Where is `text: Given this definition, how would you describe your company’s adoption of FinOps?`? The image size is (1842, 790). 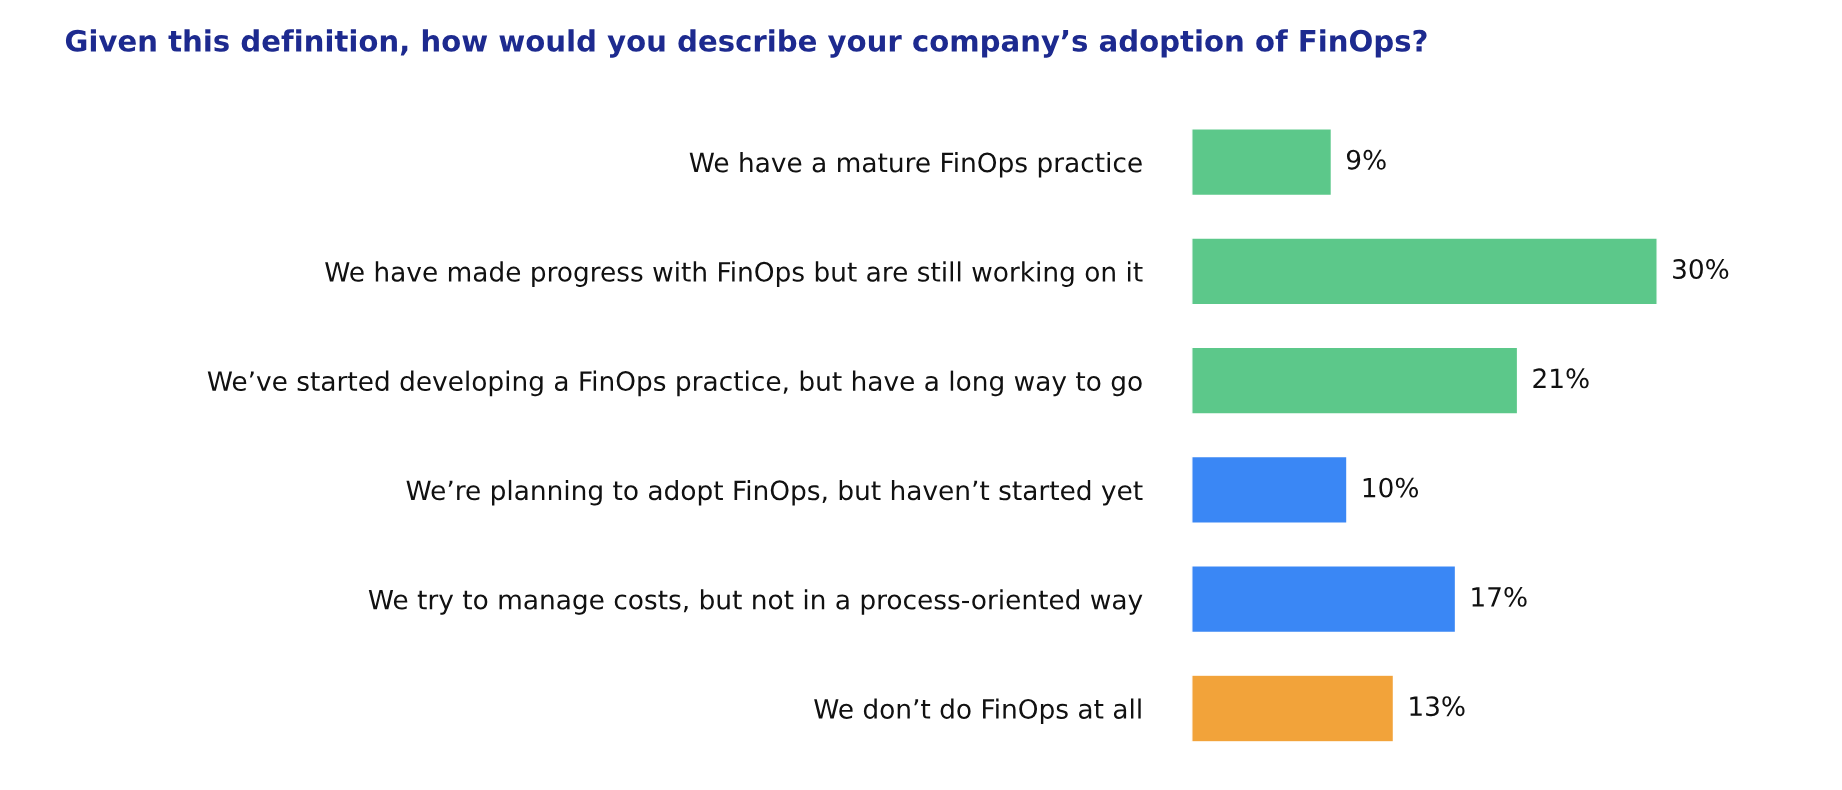 text: Given this definition, how would you describe your company’s adoption of FinOps? is located at coordinates (746, 43).